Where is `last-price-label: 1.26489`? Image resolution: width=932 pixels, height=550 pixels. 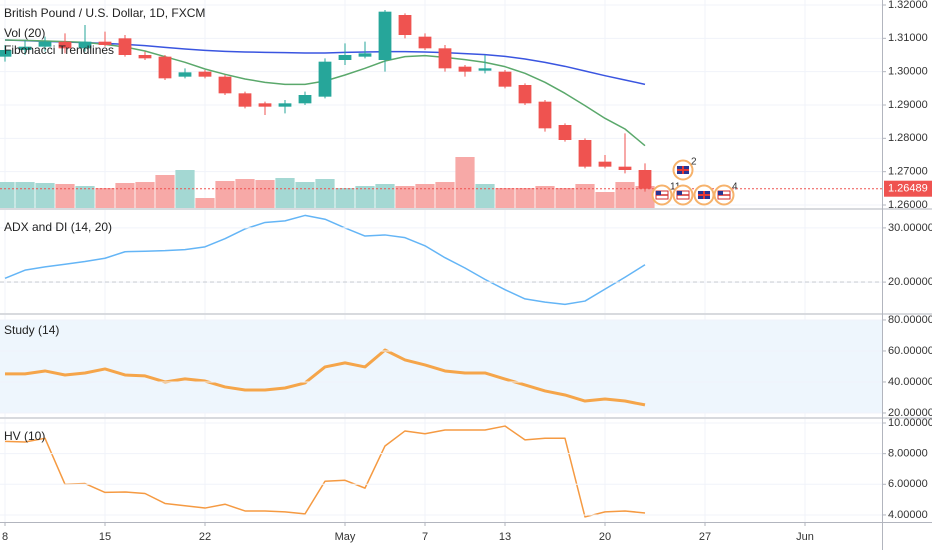
last-price-label: 1.26489 is located at coordinates (908, 189).